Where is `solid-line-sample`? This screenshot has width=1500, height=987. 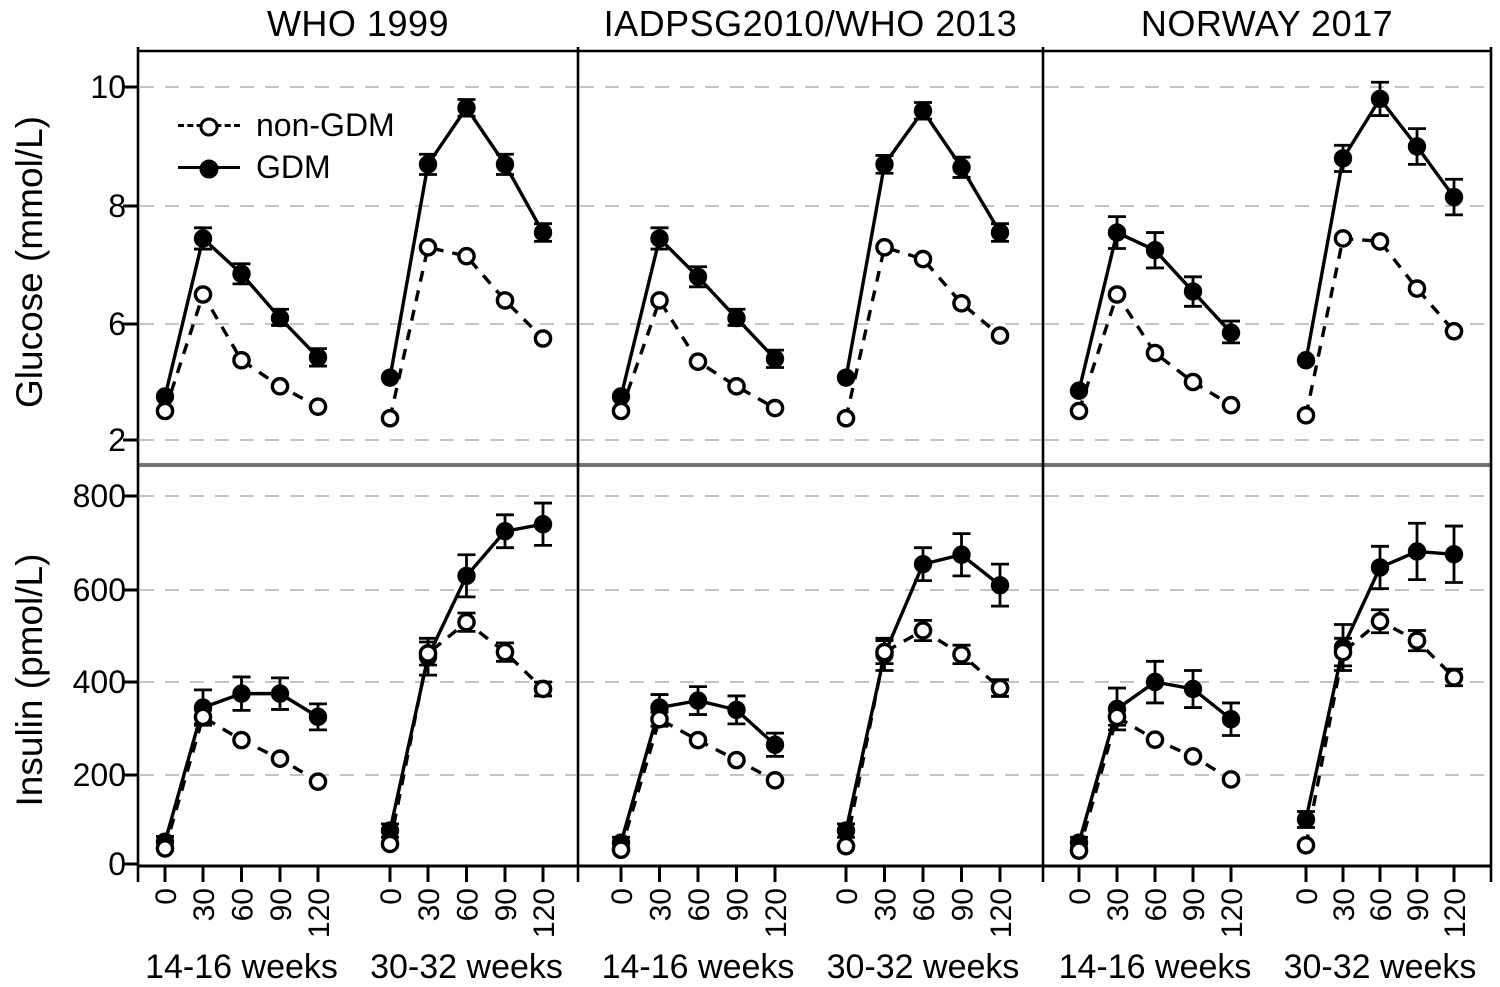 solid-line-sample is located at coordinates (209, 168).